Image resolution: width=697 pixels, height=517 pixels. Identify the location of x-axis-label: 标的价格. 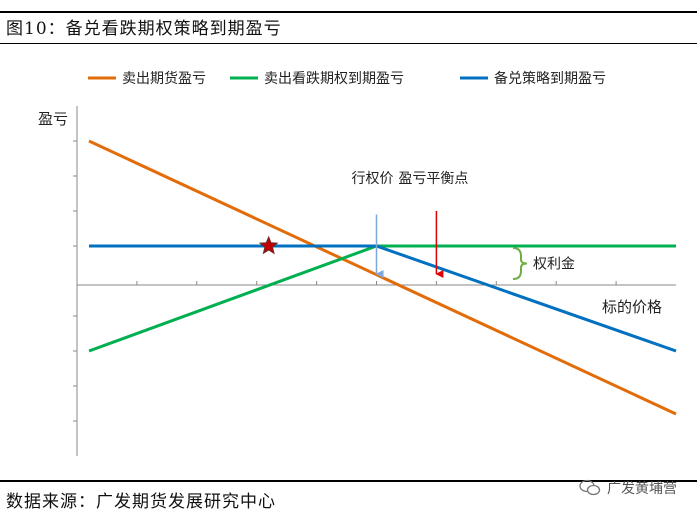
(632, 307).